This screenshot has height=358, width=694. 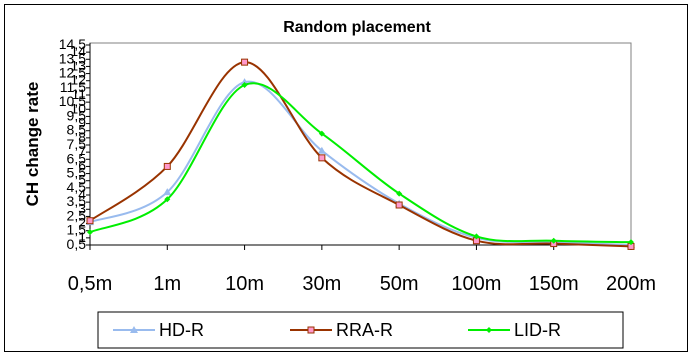 What do you see at coordinates (537, 330) in the screenshot?
I see `legend-label-lid-r: LID-R` at bounding box center [537, 330].